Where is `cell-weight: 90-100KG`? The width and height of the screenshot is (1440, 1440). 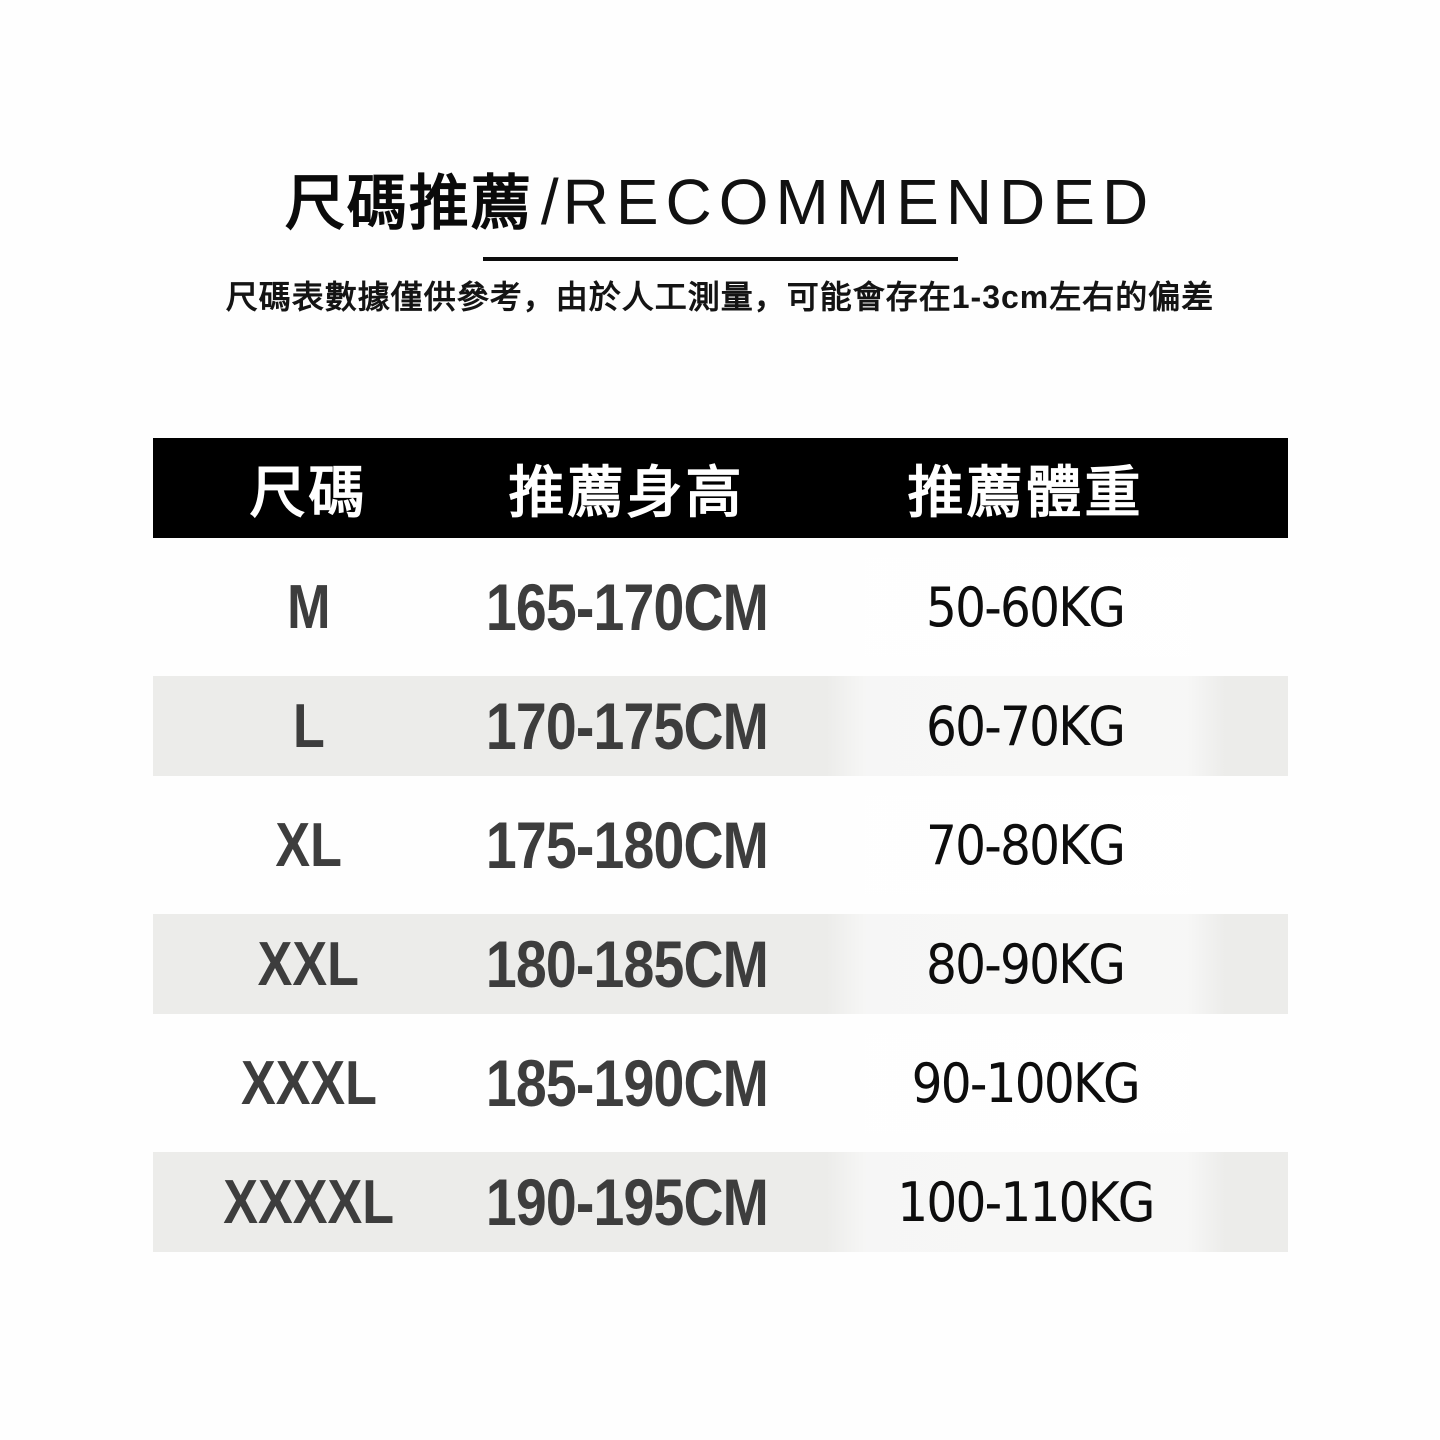
cell-weight: 90-100KG is located at coordinates (1038, 1083).